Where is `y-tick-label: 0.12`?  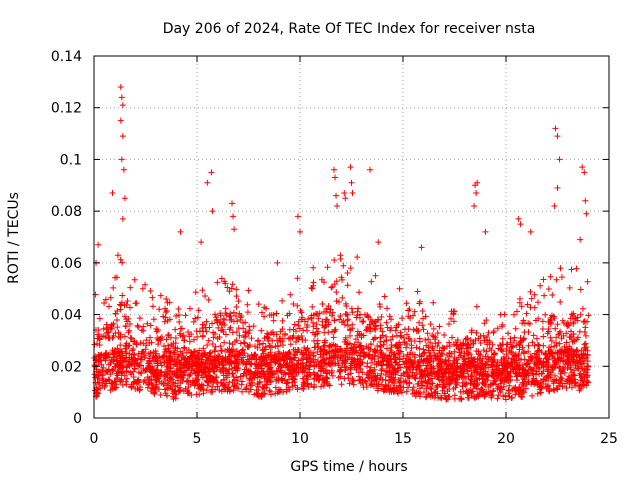 y-tick-label: 0.12 is located at coordinates (66, 109).